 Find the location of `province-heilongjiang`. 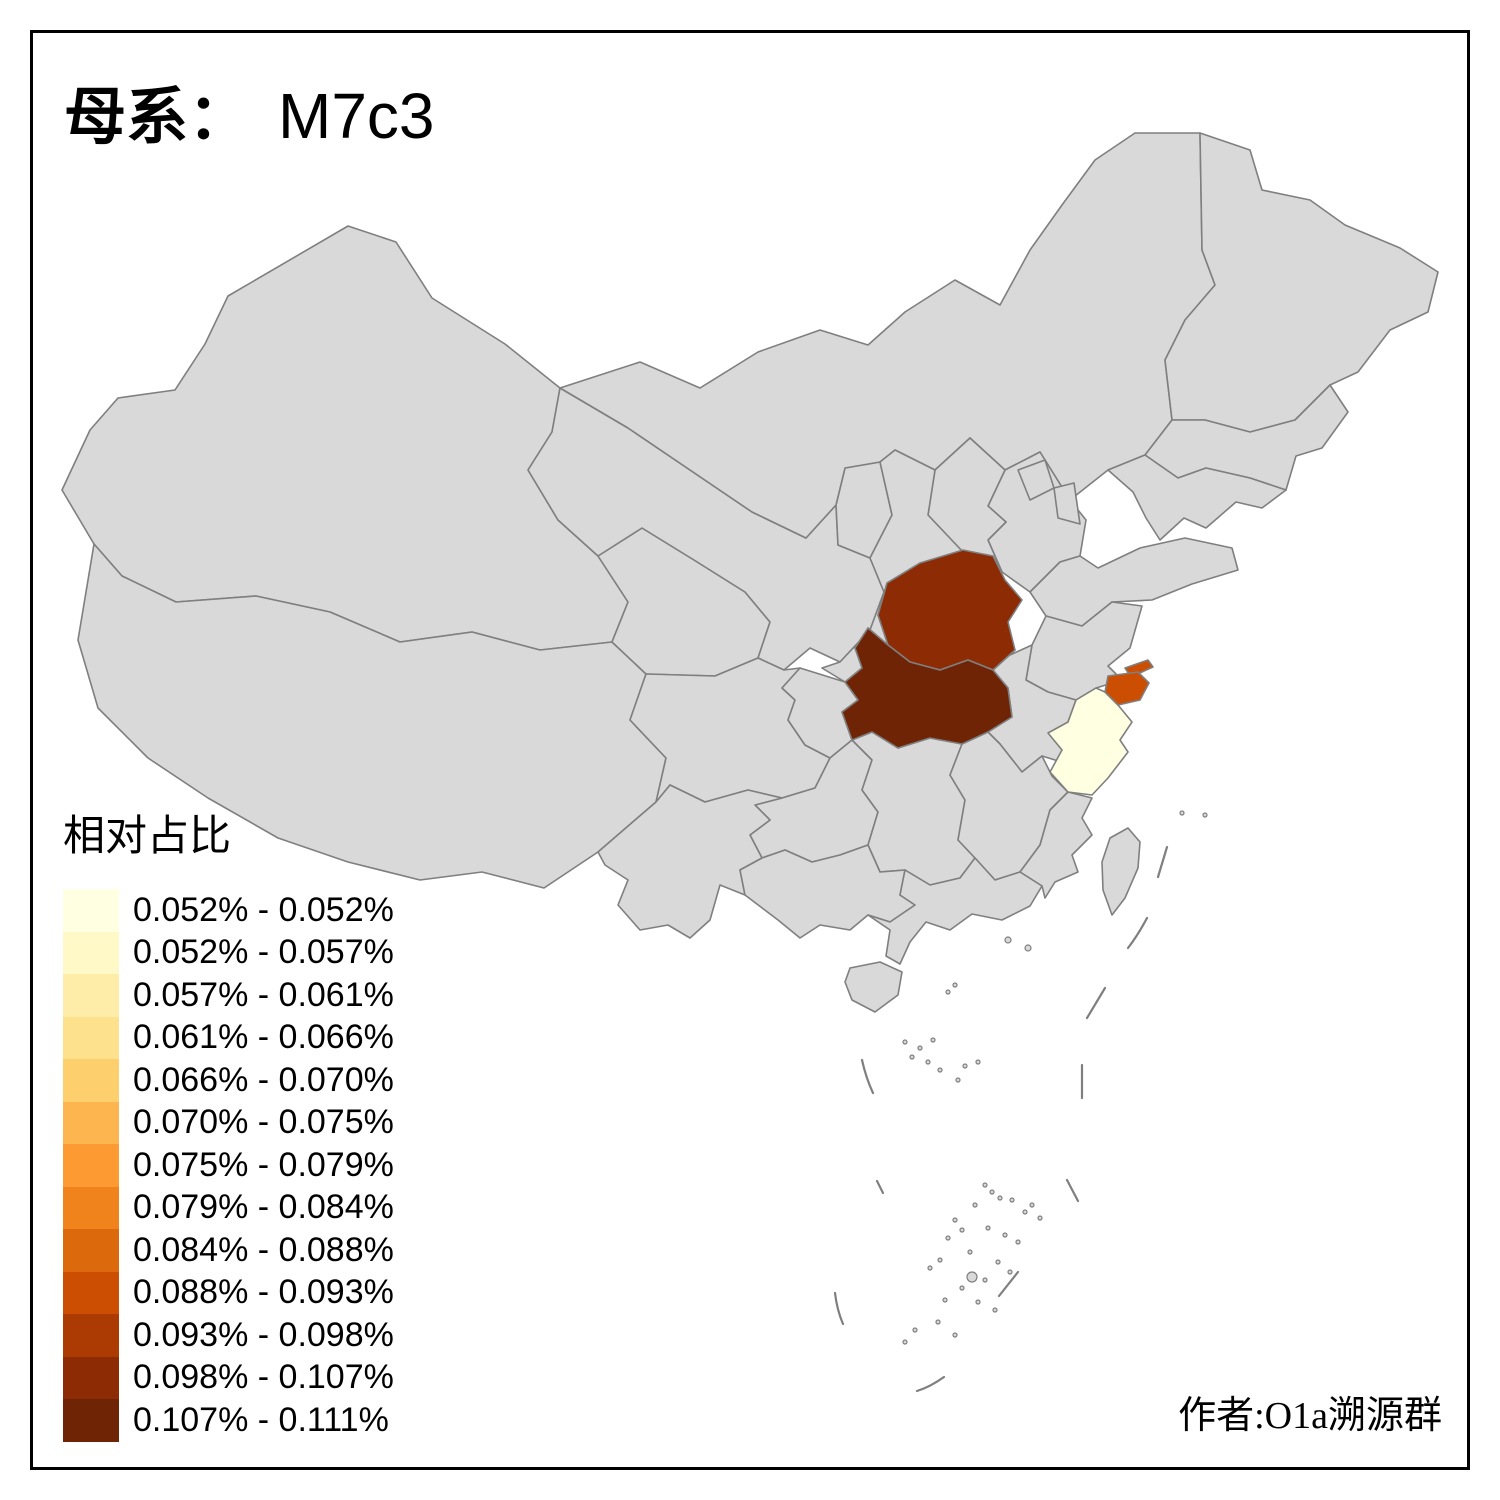

province-heilongjiang is located at coordinates (1301, 282).